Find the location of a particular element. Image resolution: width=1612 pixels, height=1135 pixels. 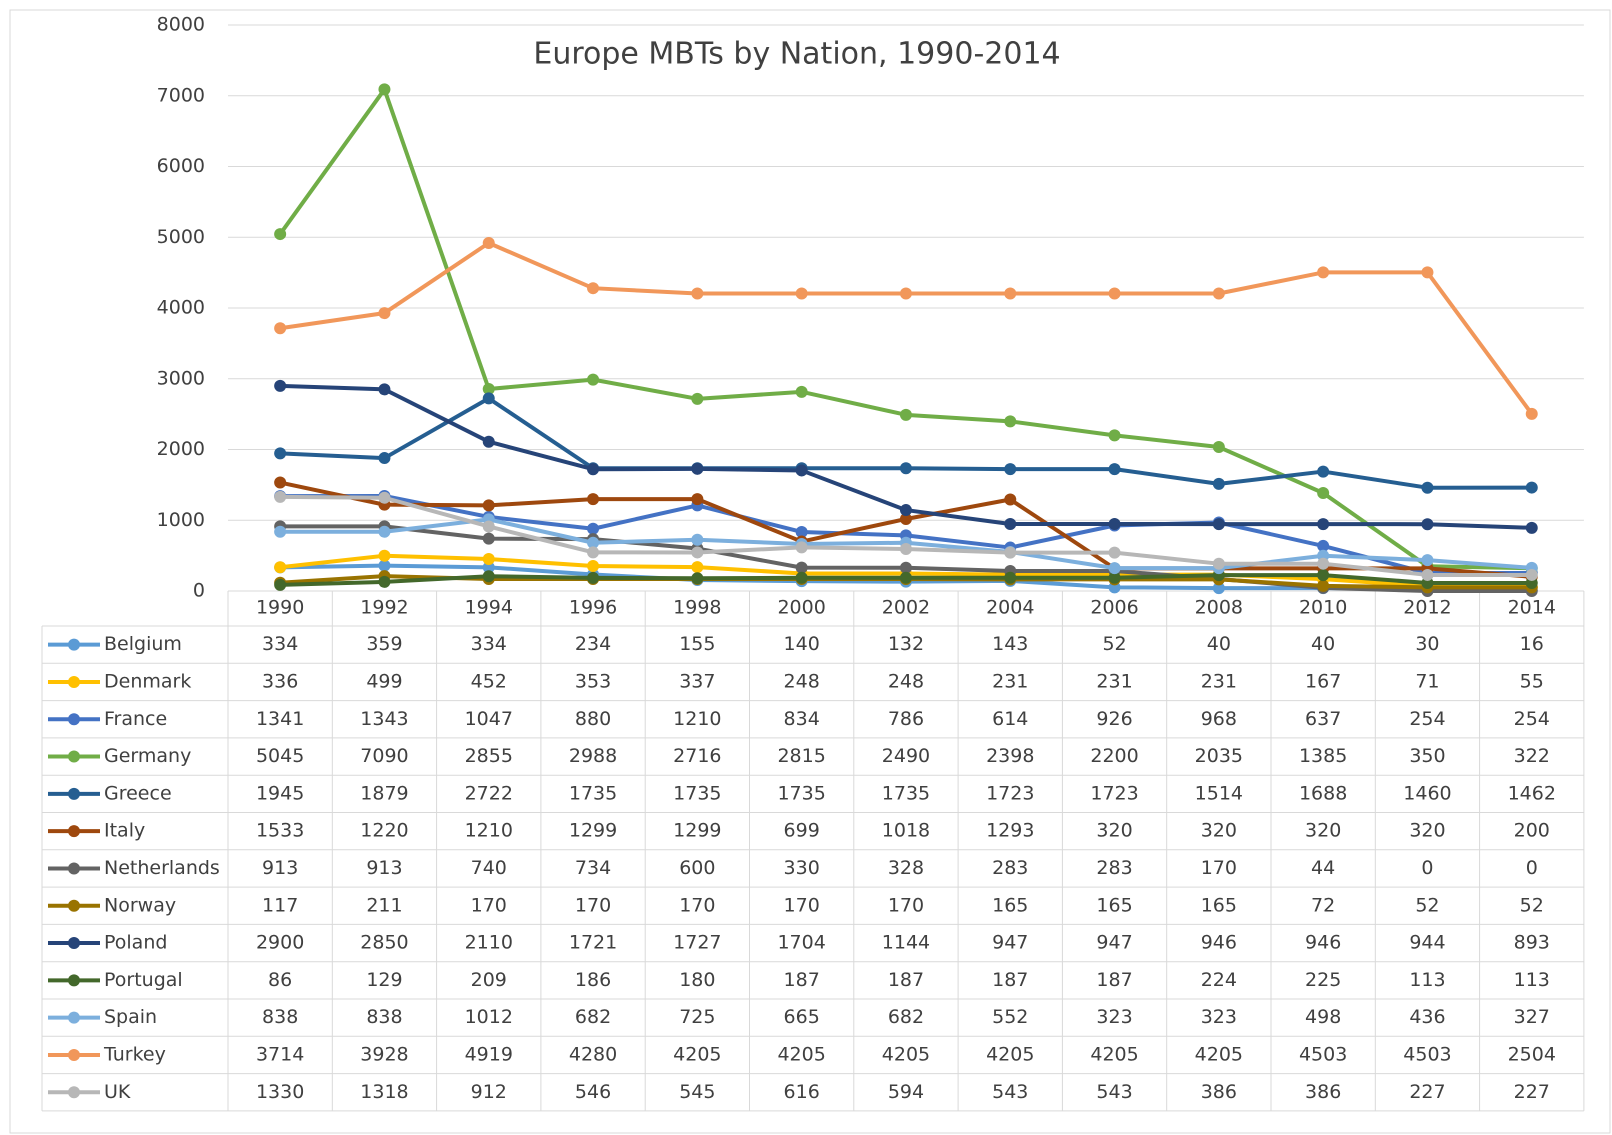

table-cell: 1330 is located at coordinates (280, 1092).